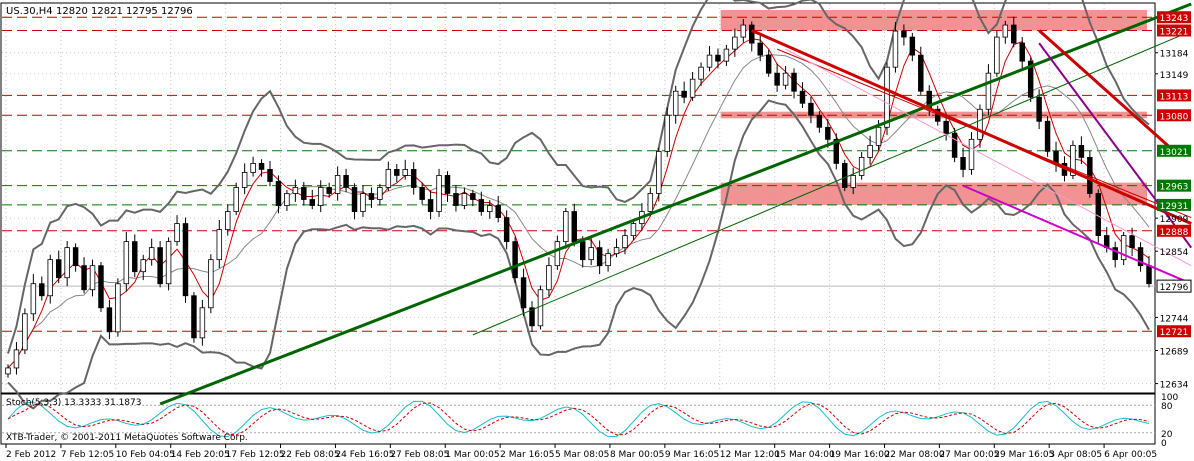 This screenshot has height=461, width=1194. I want to click on level-label: 13113, so click(1174, 97).